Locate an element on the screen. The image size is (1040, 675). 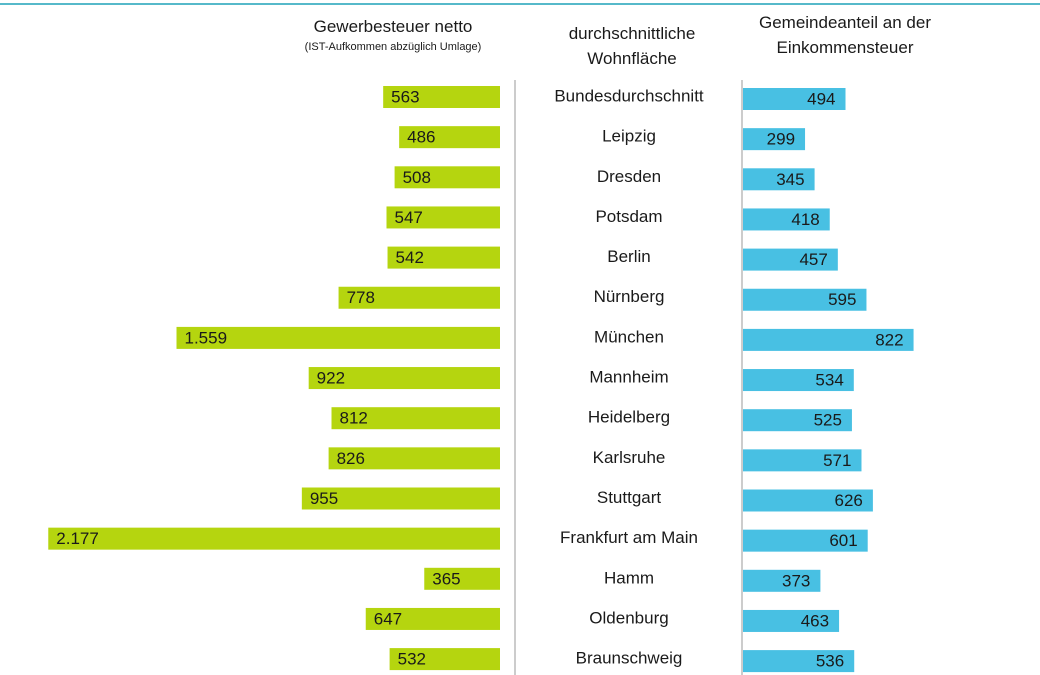
value-label: 542 is located at coordinates (410, 257).